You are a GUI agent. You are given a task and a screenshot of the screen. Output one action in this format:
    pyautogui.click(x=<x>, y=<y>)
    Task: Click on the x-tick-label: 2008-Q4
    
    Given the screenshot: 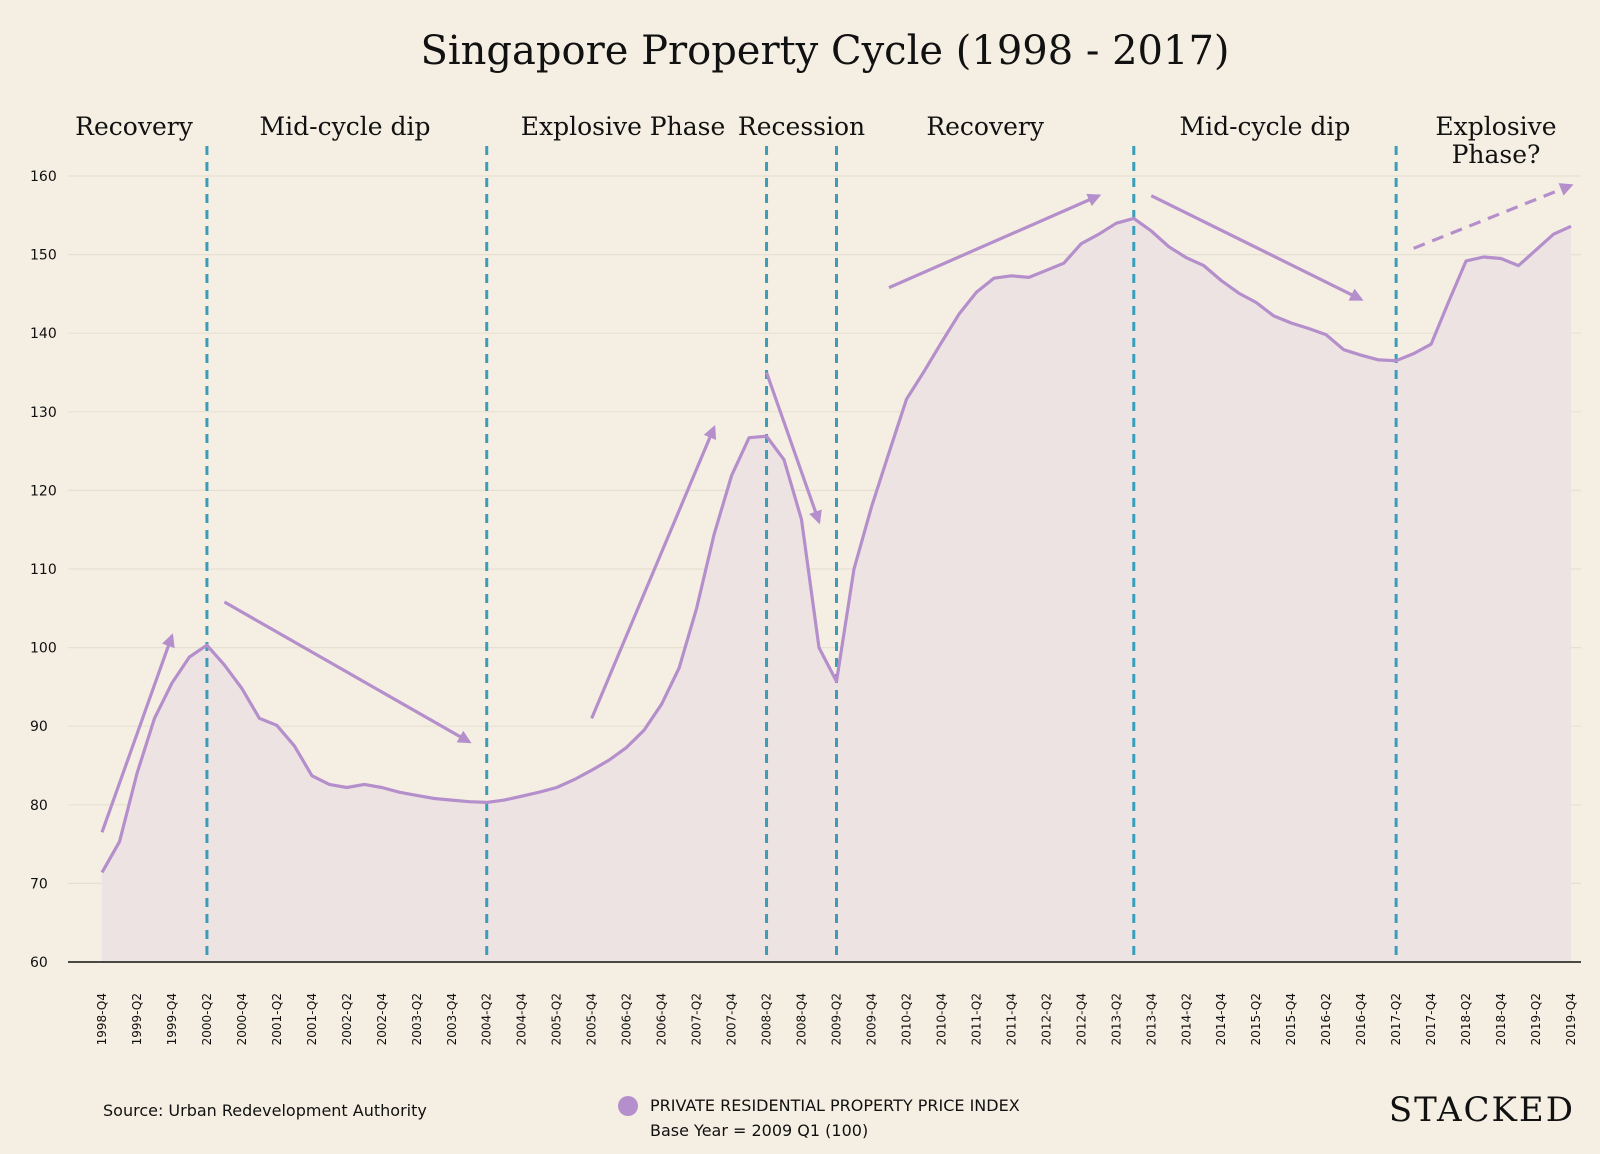 What is the action you would take?
    pyautogui.click(x=802, y=1019)
    